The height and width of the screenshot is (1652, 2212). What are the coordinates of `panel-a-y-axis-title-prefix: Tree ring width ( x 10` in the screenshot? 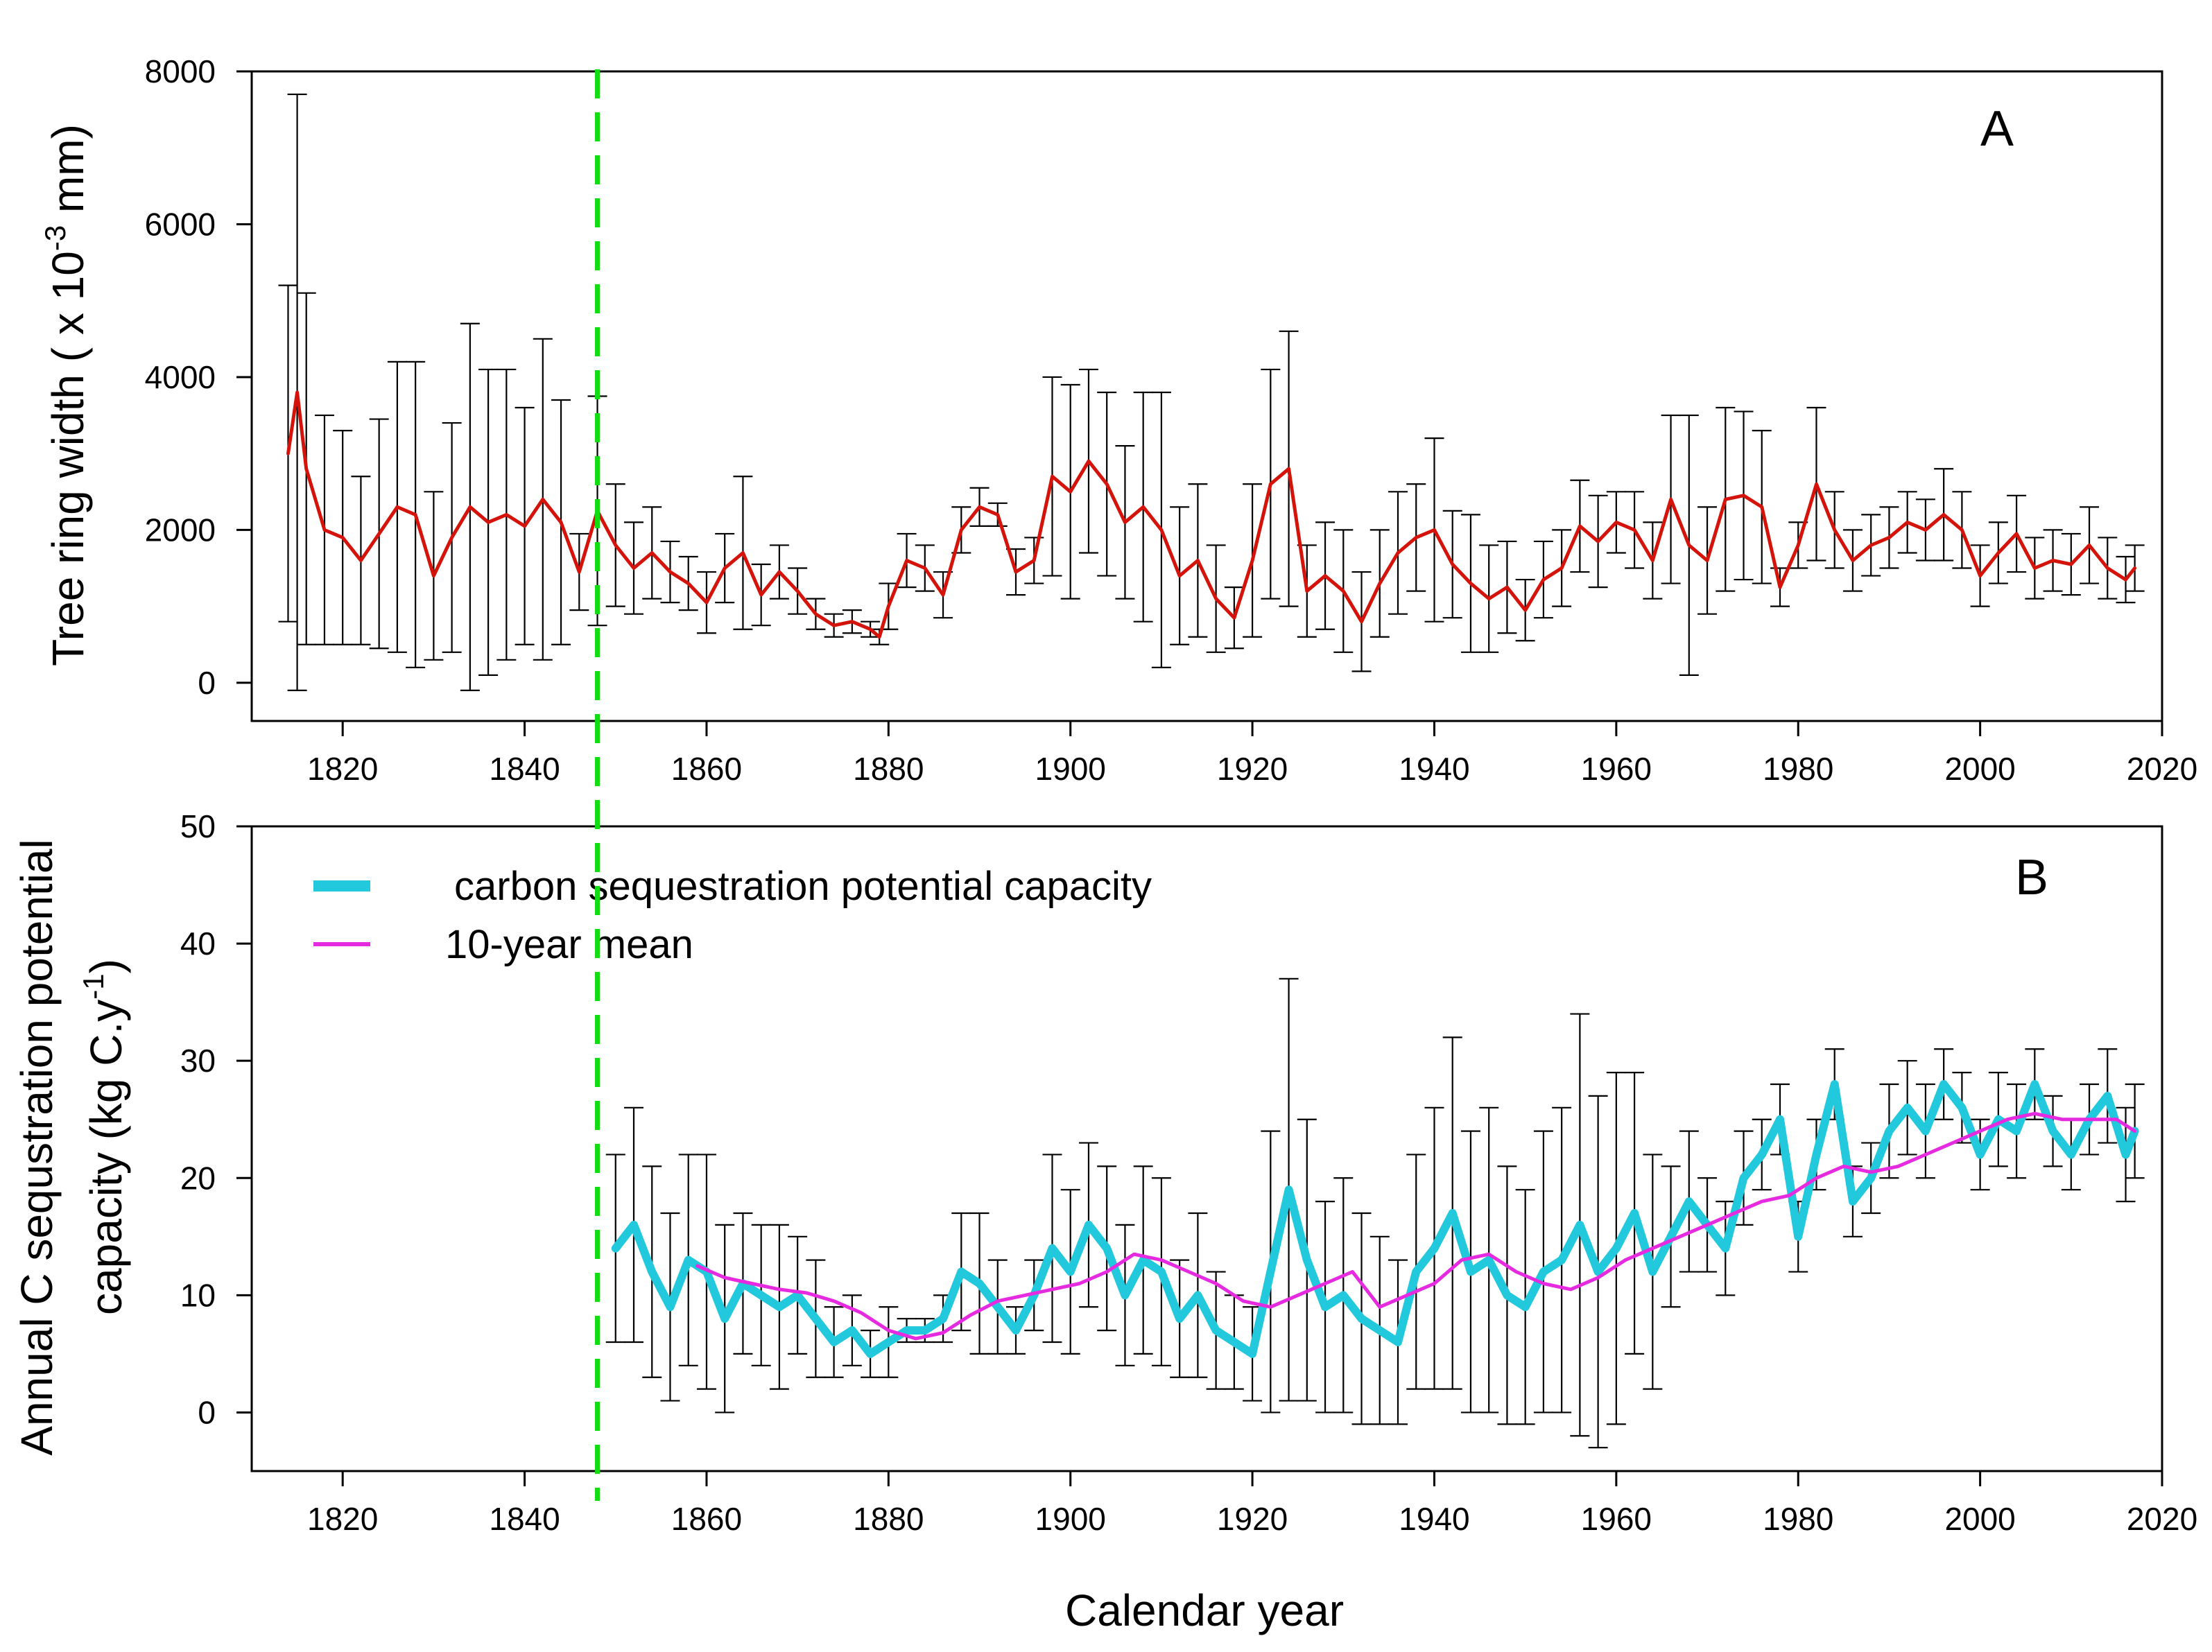 It's located at (68, 458).